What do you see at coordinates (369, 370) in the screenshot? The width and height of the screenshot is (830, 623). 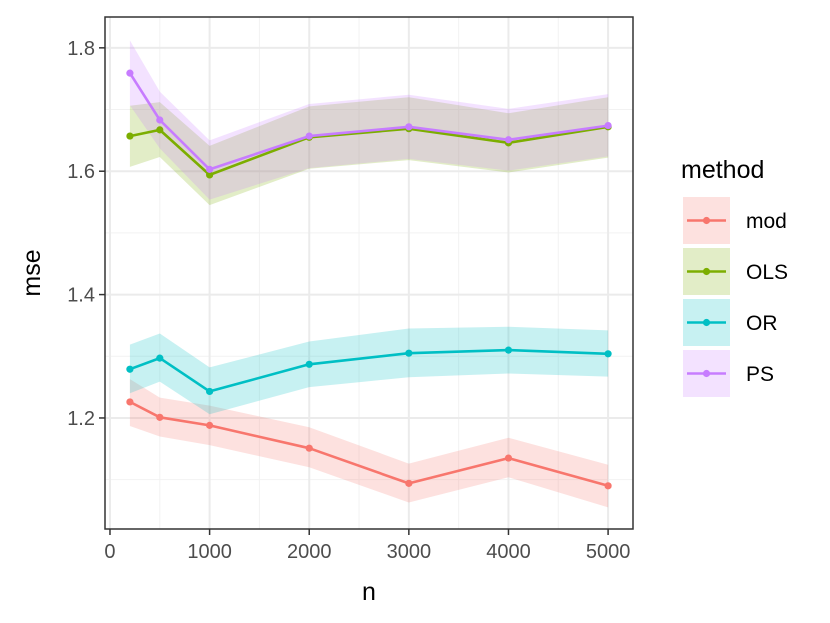 I see `ribbon-or` at bounding box center [369, 370].